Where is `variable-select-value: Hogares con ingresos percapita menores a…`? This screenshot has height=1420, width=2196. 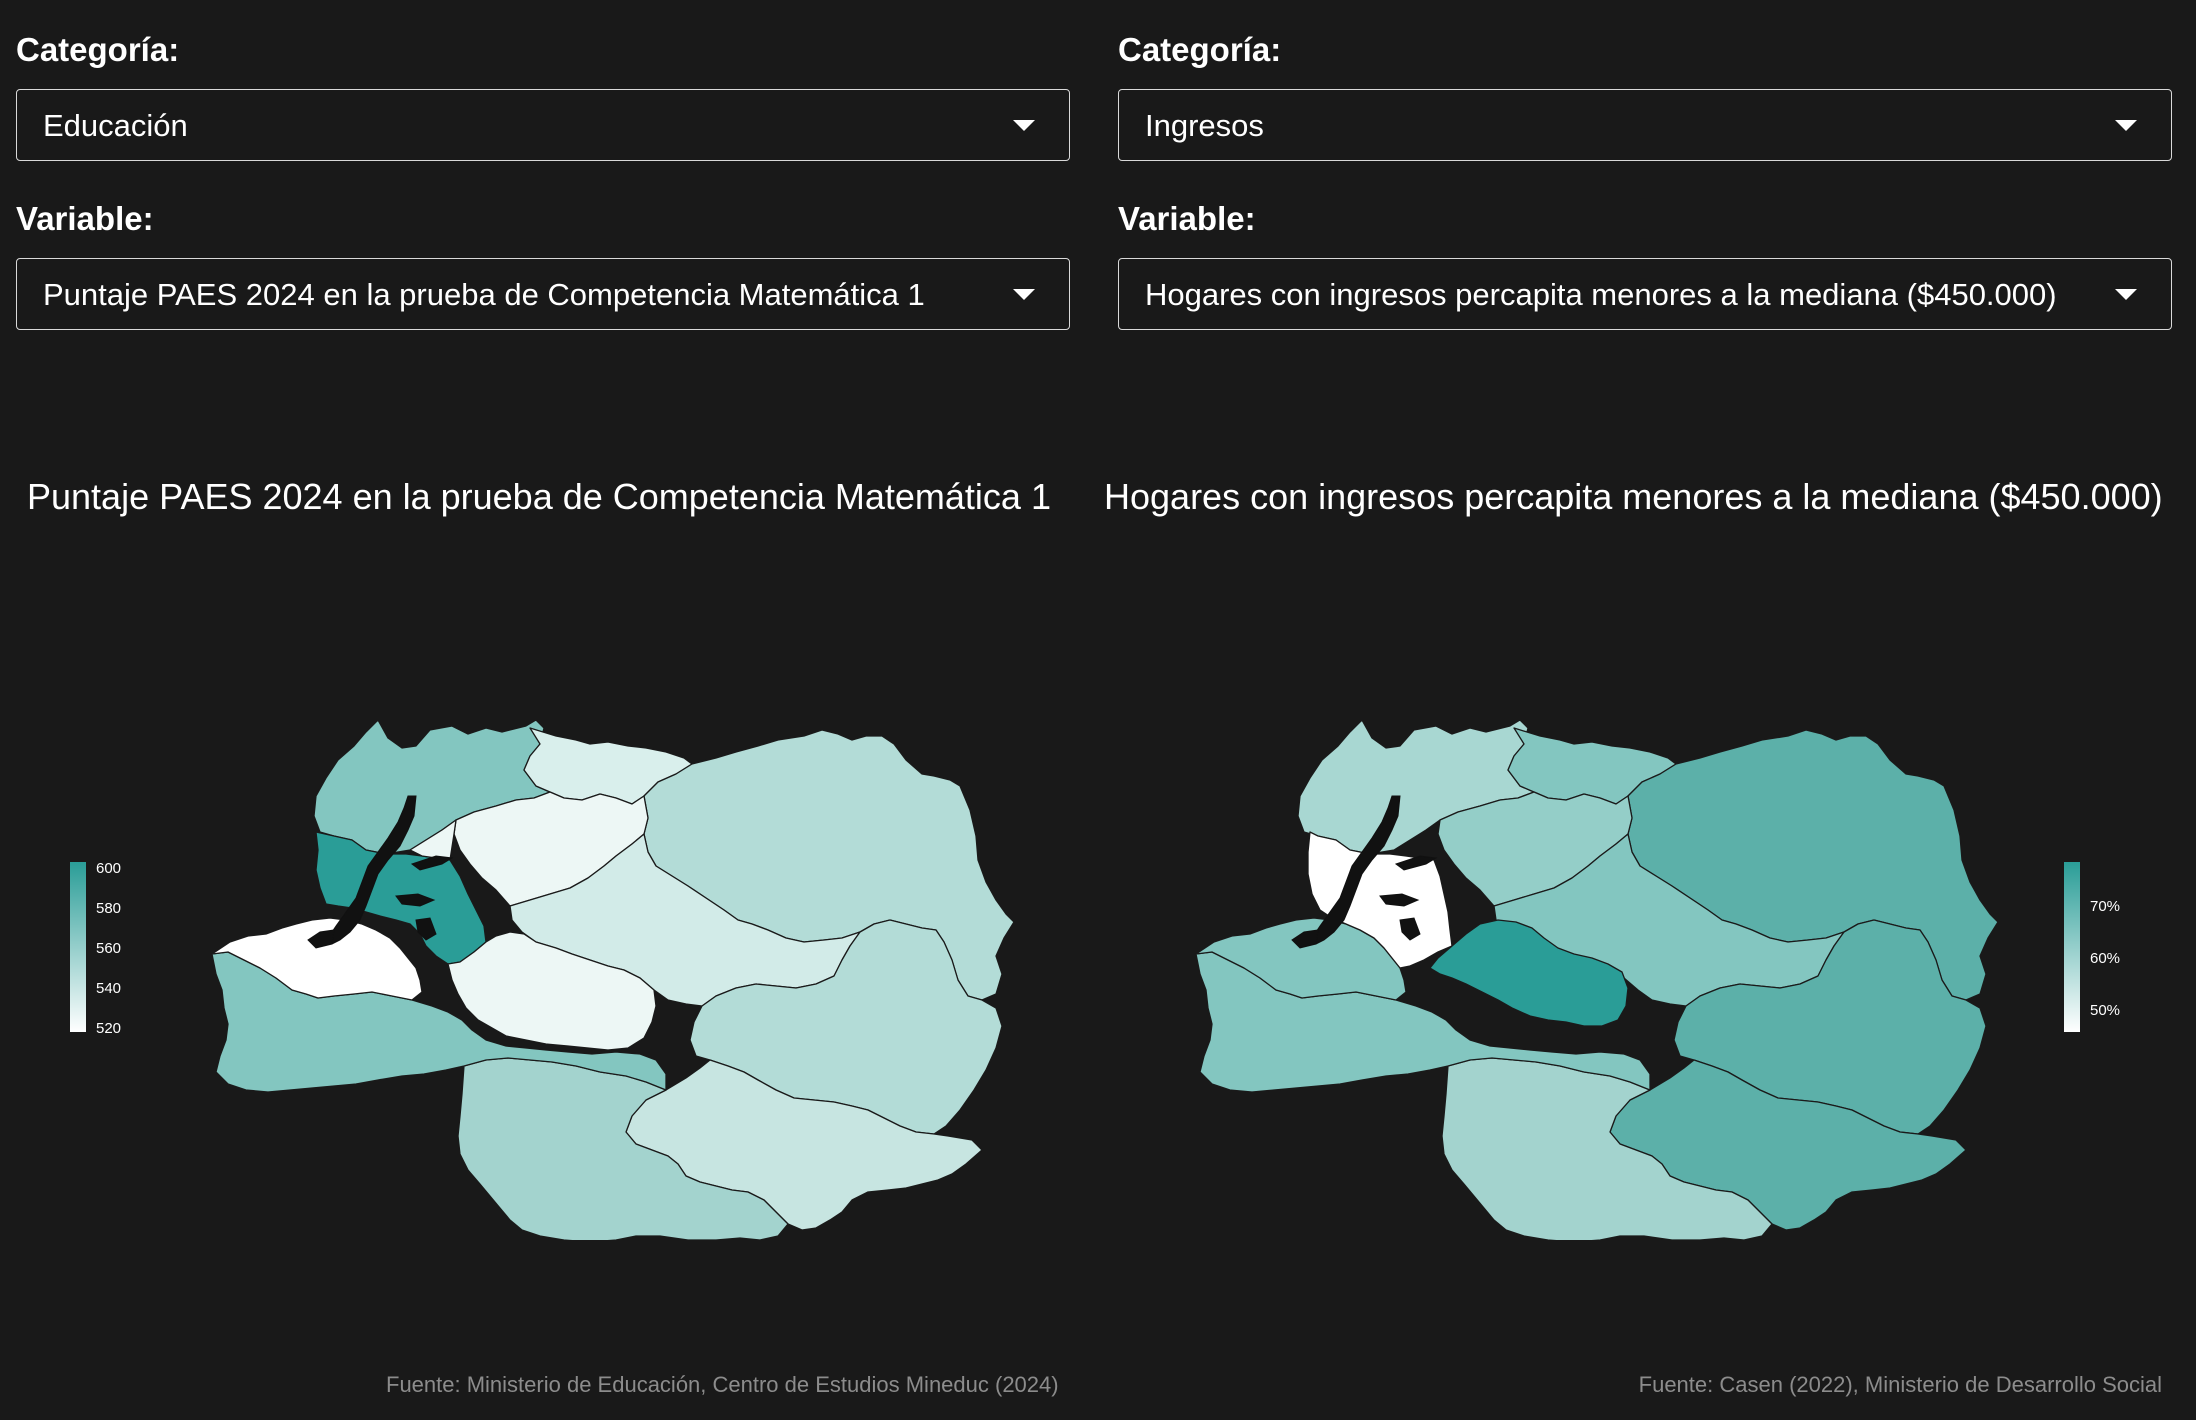 variable-select-value: Hogares con ingresos percapita menores a… is located at coordinates (1601, 294).